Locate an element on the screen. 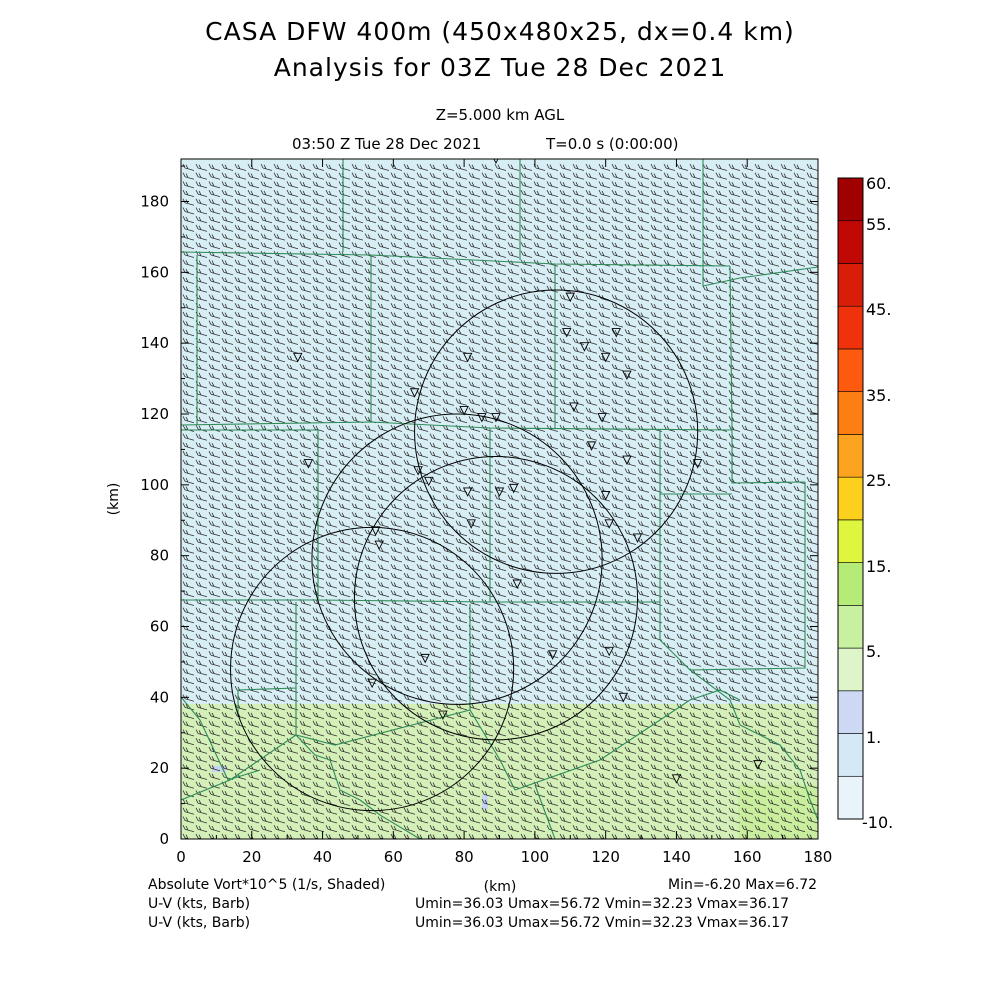 Image resolution: width=1000 pixels, height=1000 pixels. valid-time-label: 03:50 Z Tue 28 Dec 2021 is located at coordinates (387, 144).